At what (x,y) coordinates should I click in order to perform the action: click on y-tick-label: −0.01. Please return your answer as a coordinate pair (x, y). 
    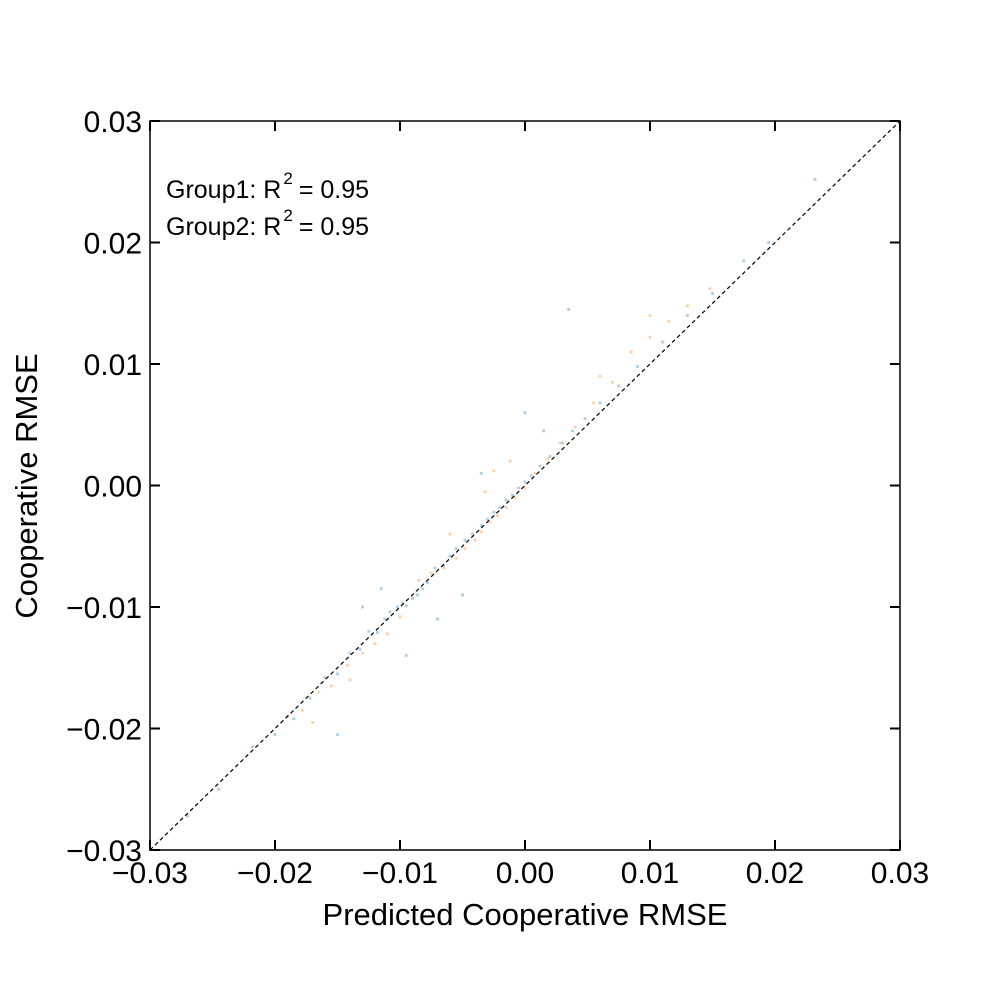
    Looking at the image, I should click on (104, 608).